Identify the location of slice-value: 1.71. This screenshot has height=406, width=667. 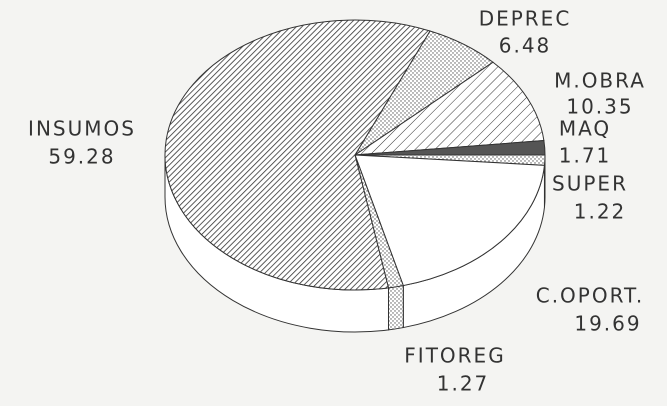
(585, 156).